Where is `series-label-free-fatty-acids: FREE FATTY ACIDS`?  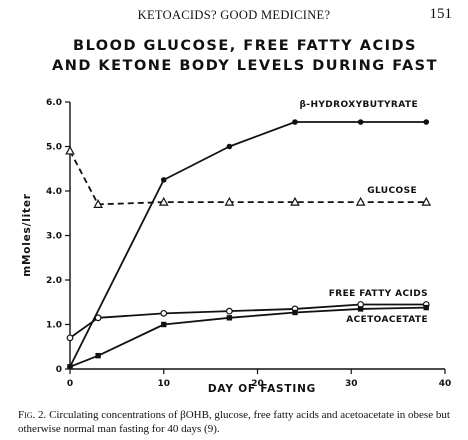 series-label-free-fatty-acids: FREE FATTY ACIDS is located at coordinates (378, 294).